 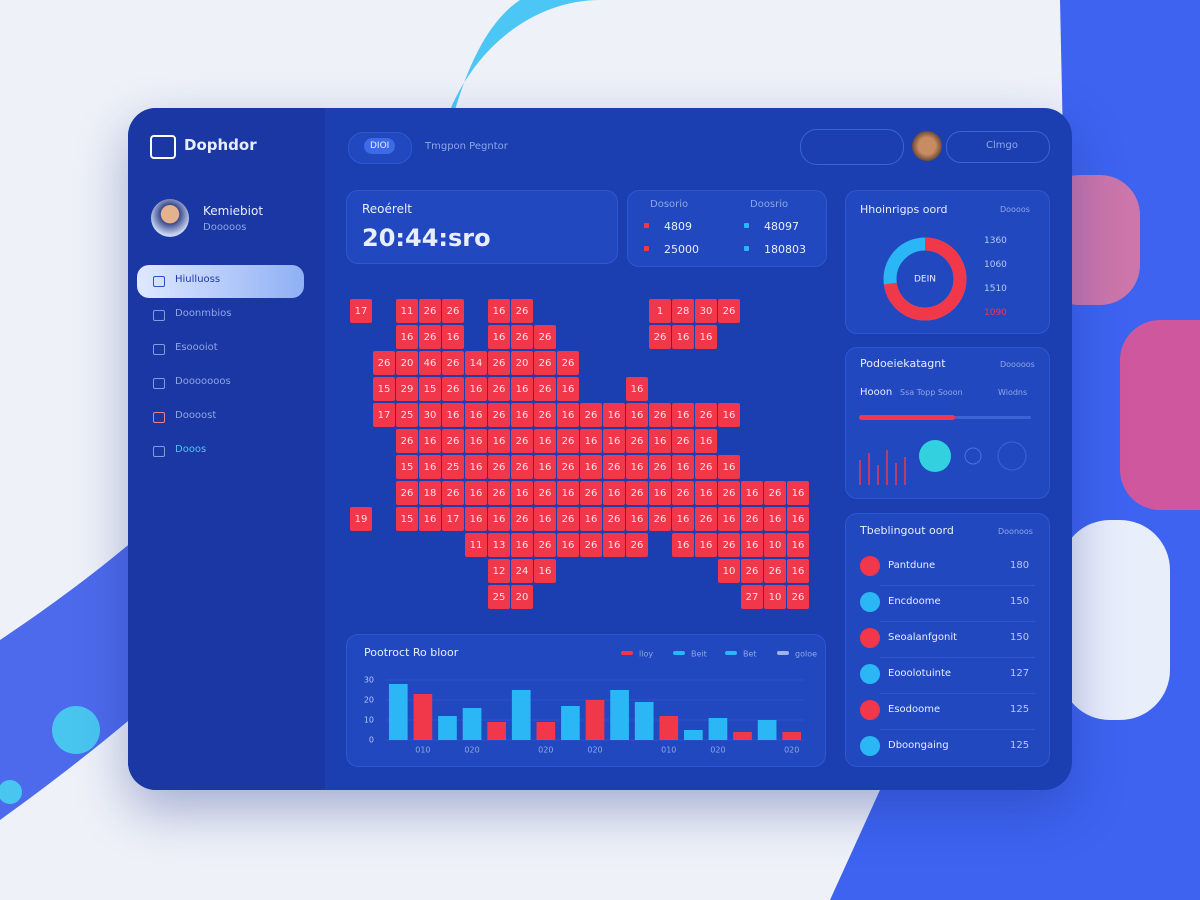 What do you see at coordinates (914, 709) in the screenshot?
I see `list-name: Esodoome` at bounding box center [914, 709].